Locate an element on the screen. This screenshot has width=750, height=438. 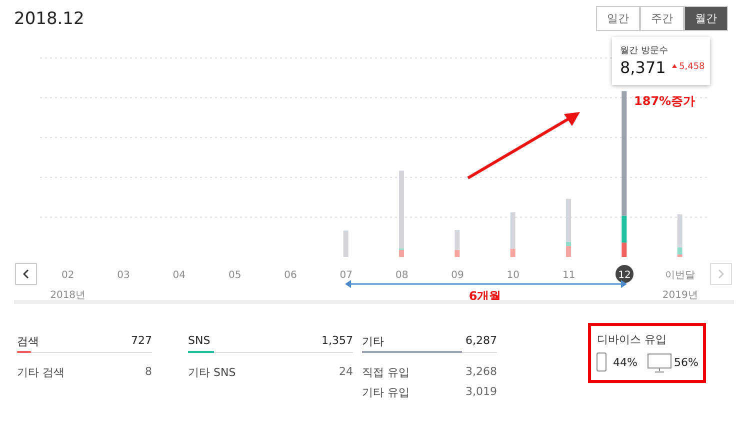
text: 기타 유입 is located at coordinates (386, 392).